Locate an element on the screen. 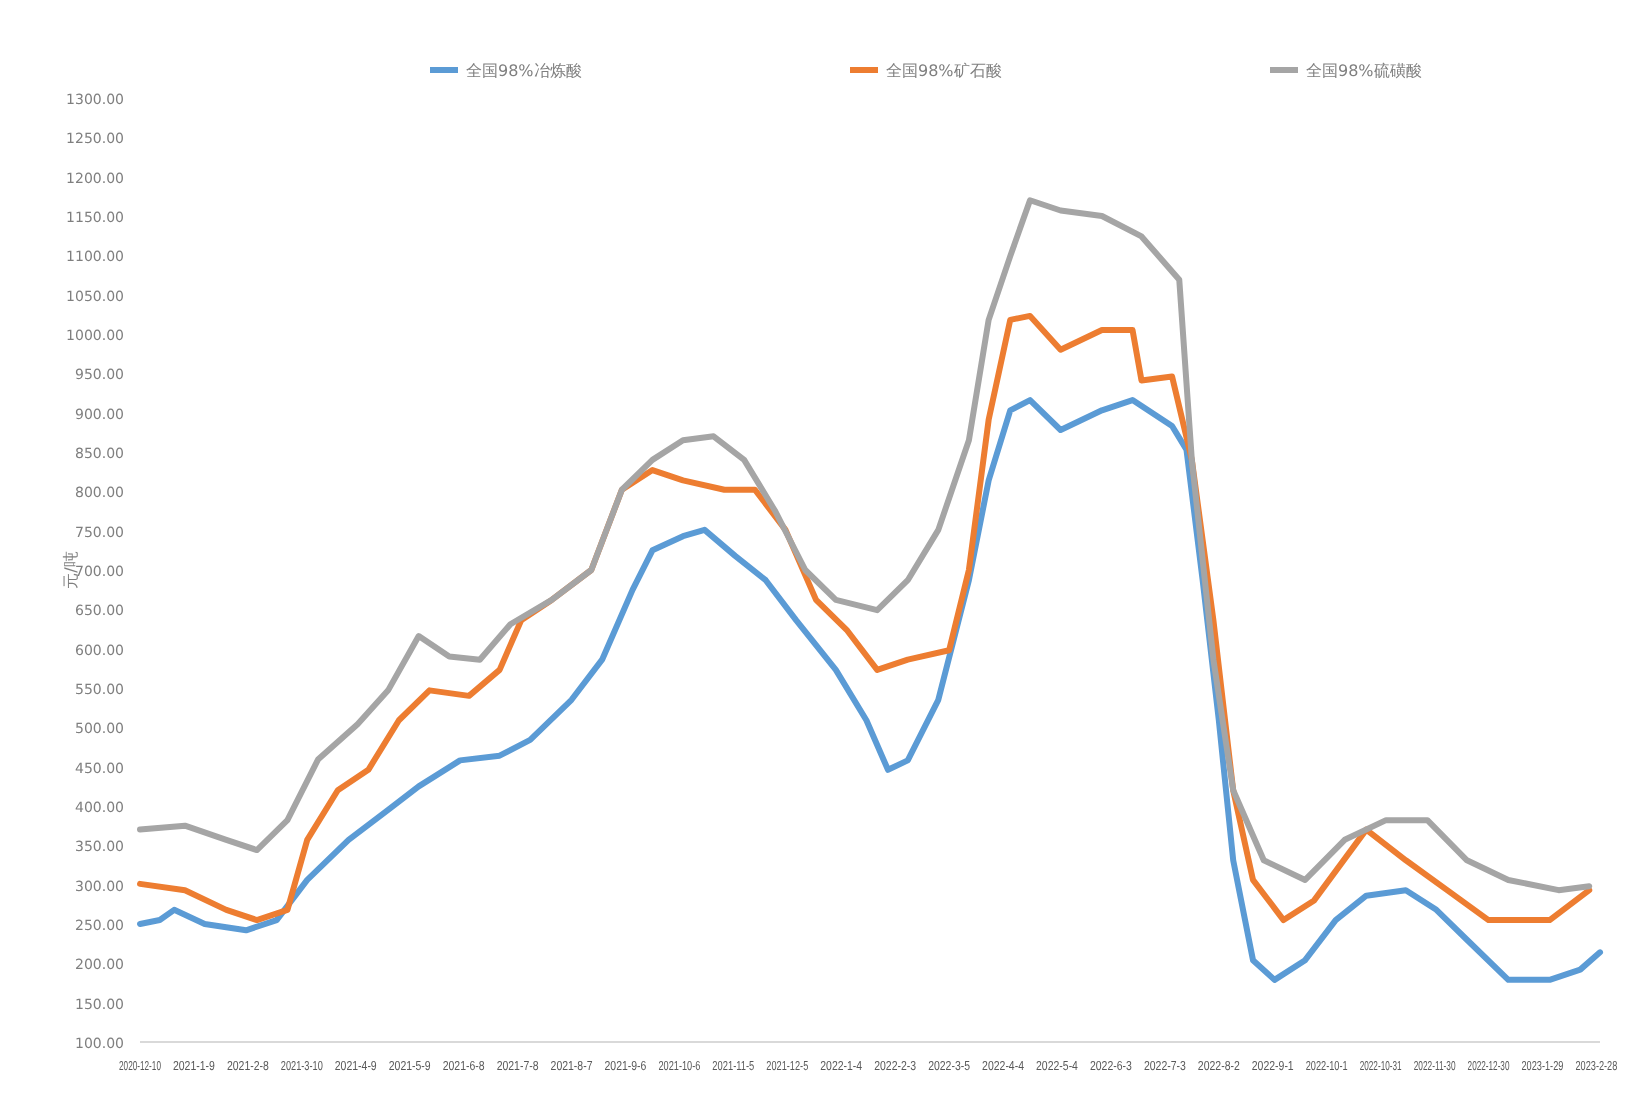 This screenshot has width=1642, height=1110. legend-label: 全国98%冶炼酸 is located at coordinates (524, 71).